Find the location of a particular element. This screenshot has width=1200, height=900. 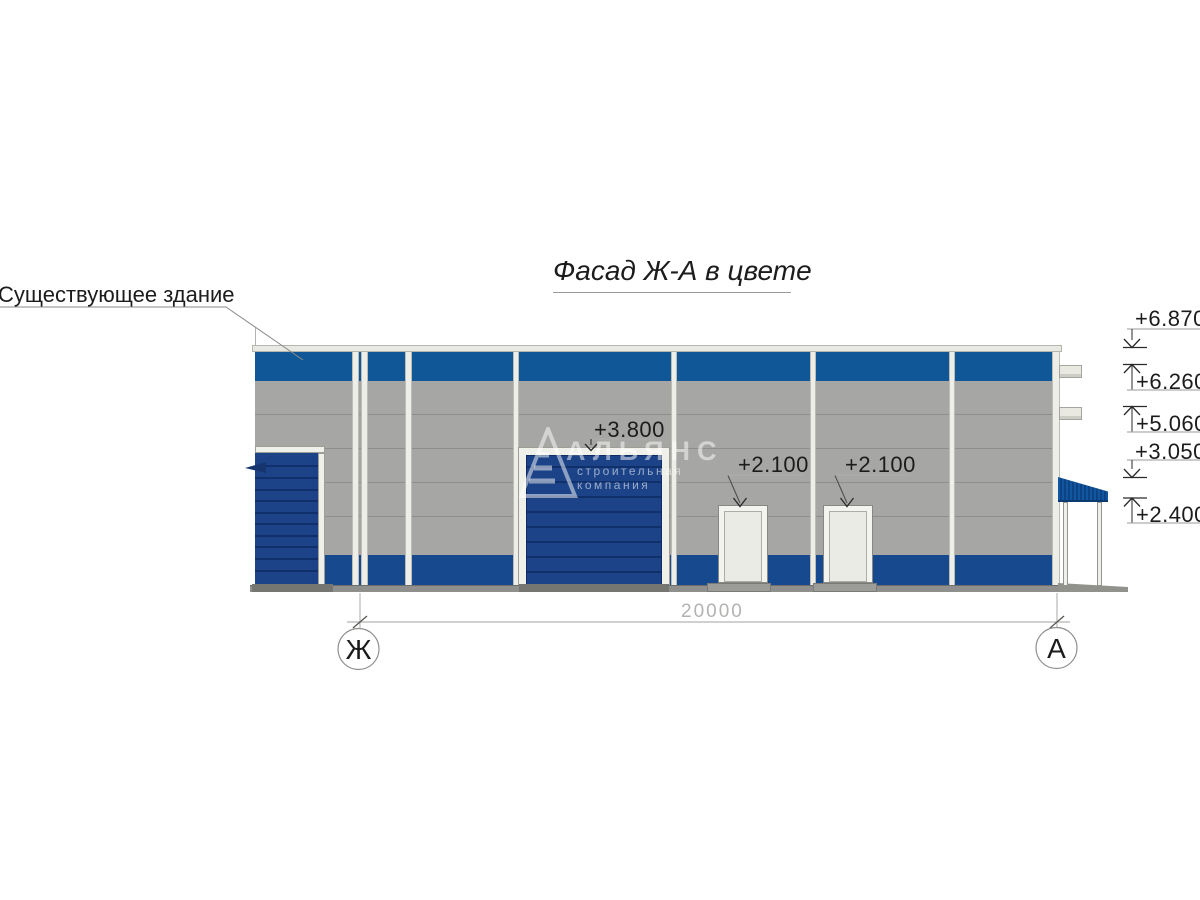

facade-top-band is located at coordinates (653, 366).